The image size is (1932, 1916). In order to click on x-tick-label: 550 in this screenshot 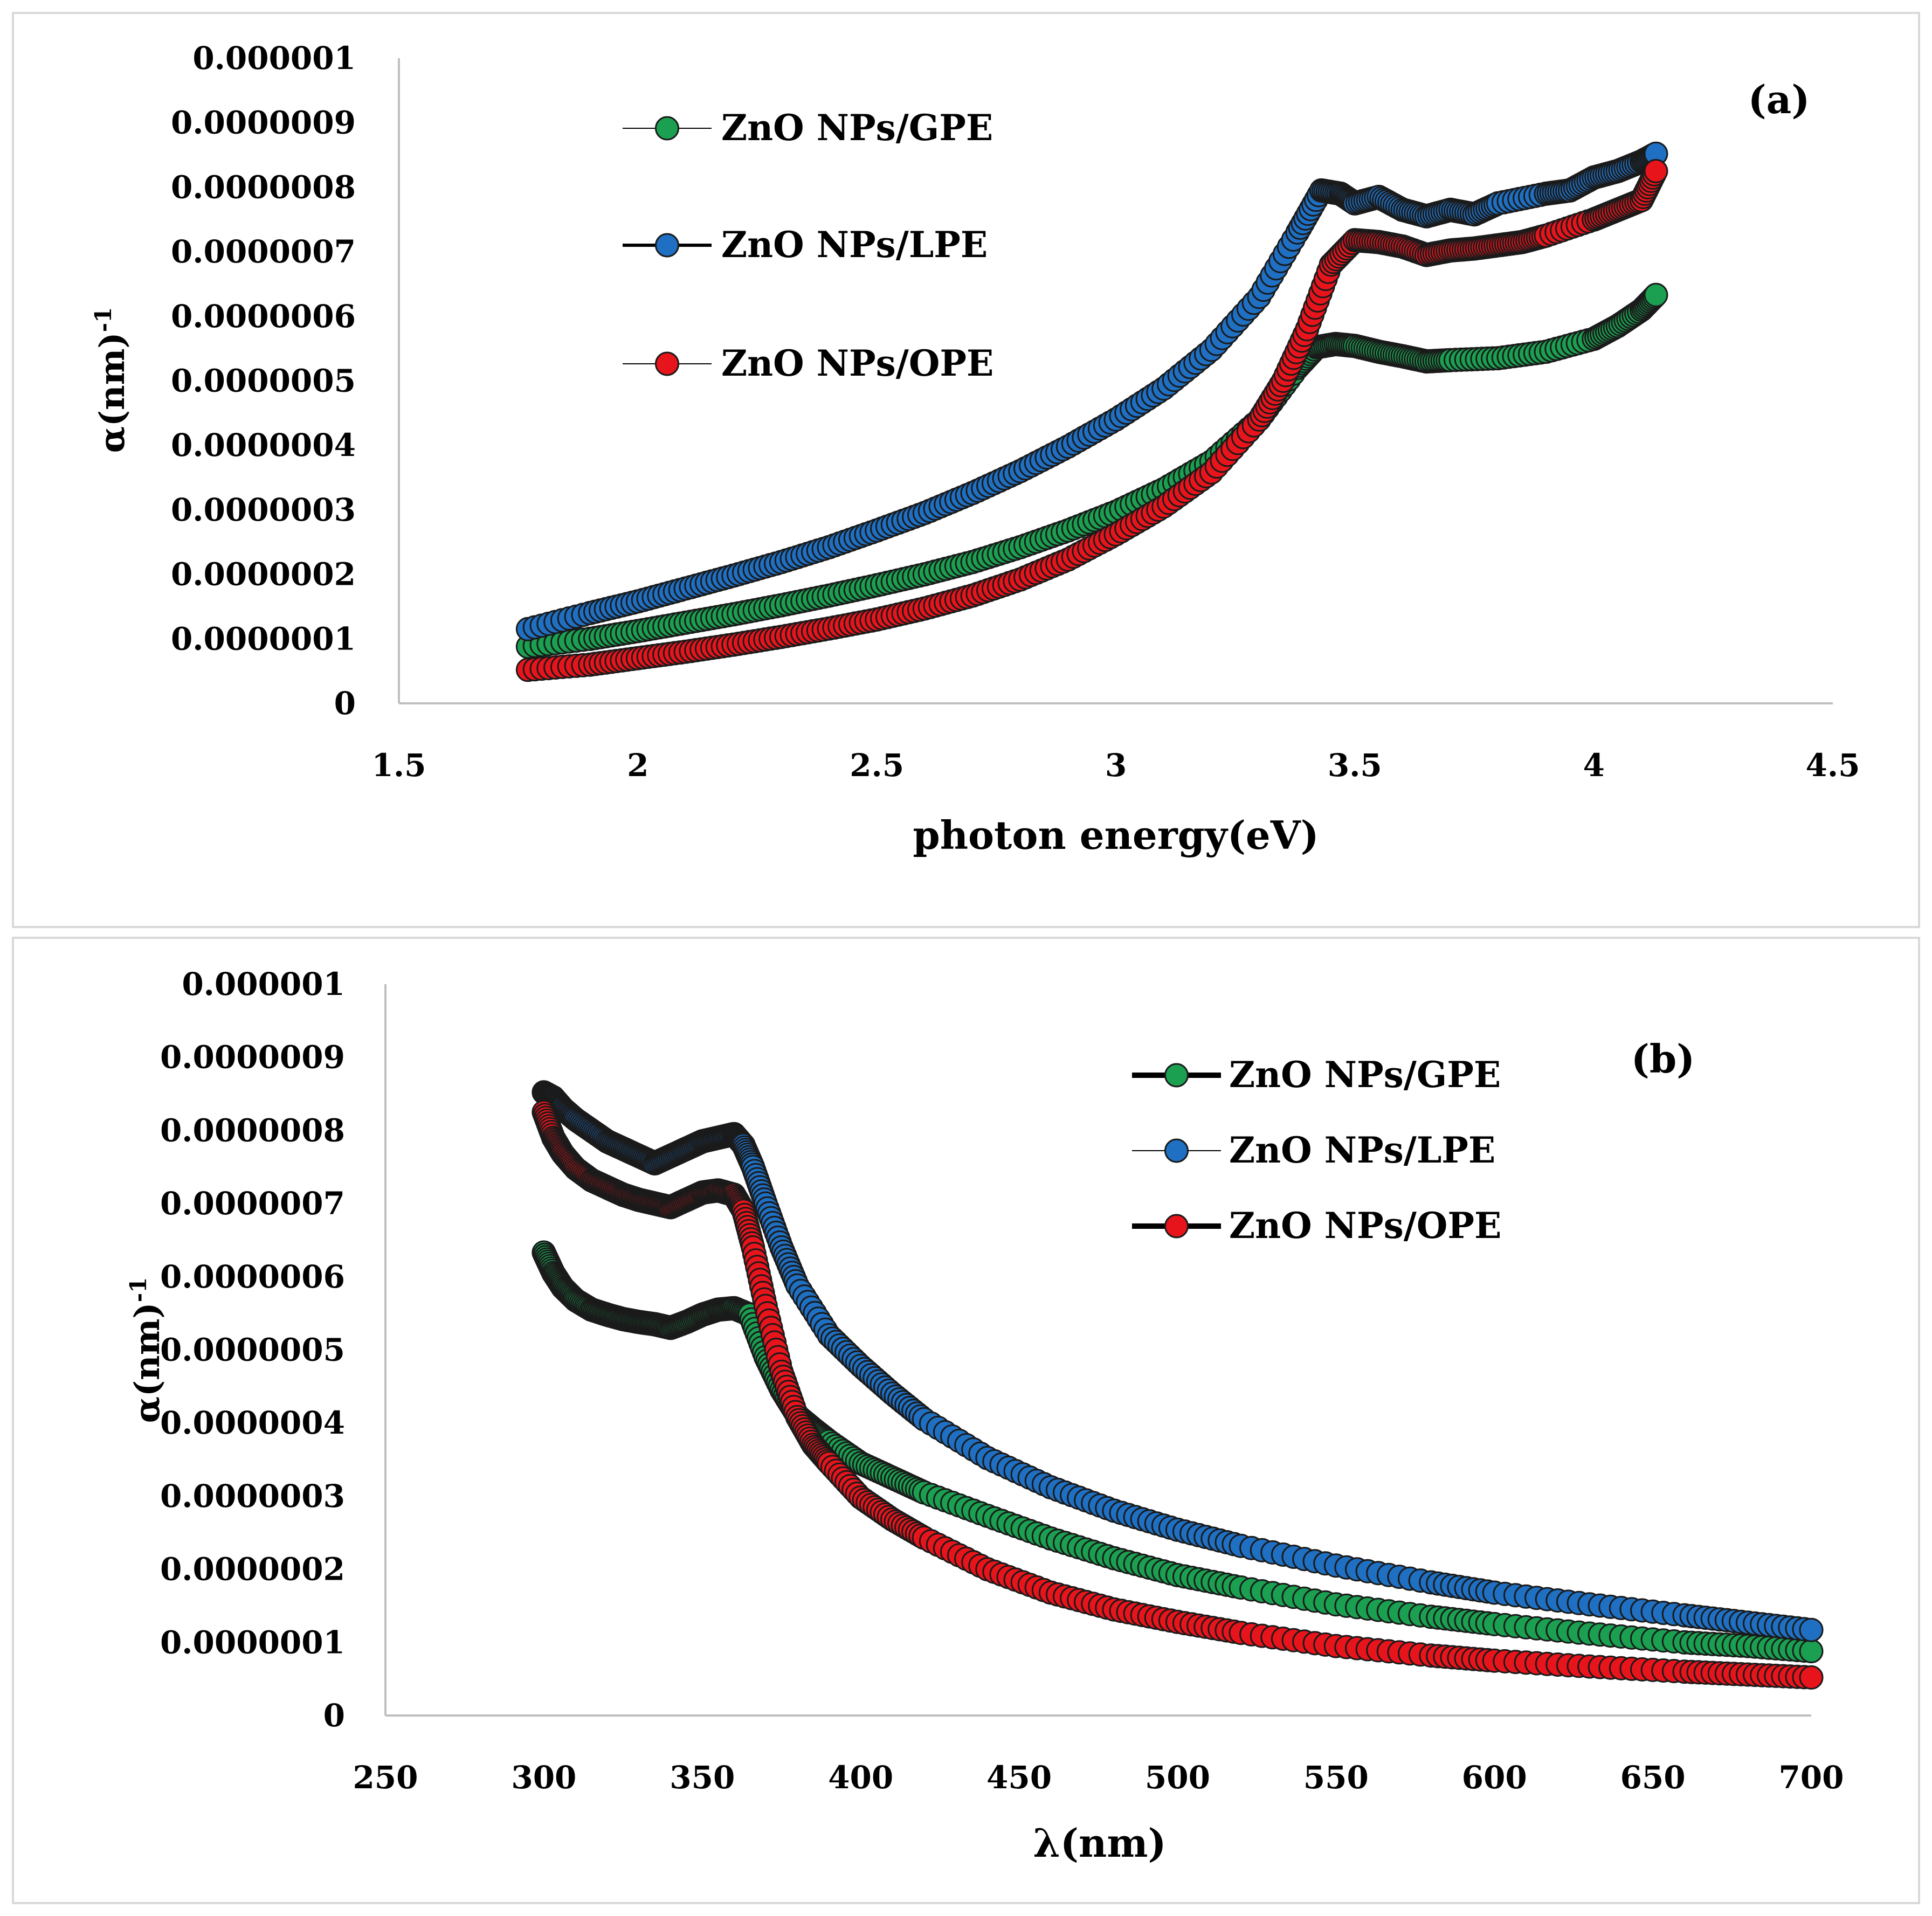, I will do `click(1336, 1777)`.